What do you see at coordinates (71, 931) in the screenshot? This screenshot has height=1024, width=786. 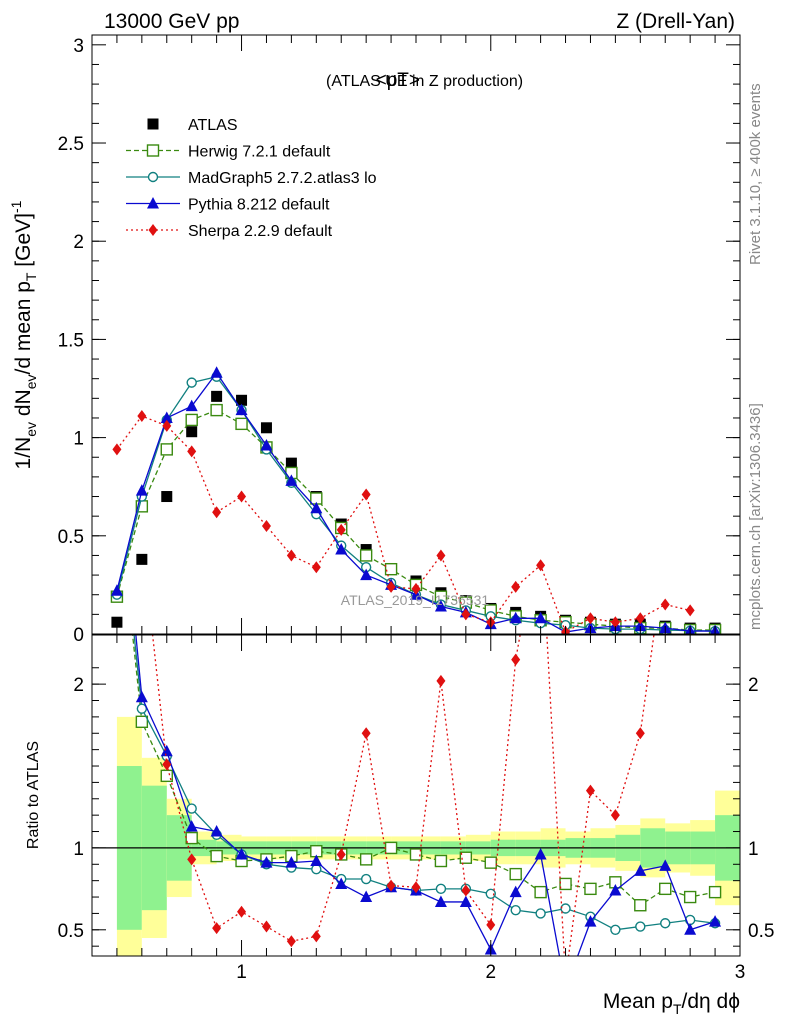 I see `ratio-y-tick-label: 0.5` at bounding box center [71, 931].